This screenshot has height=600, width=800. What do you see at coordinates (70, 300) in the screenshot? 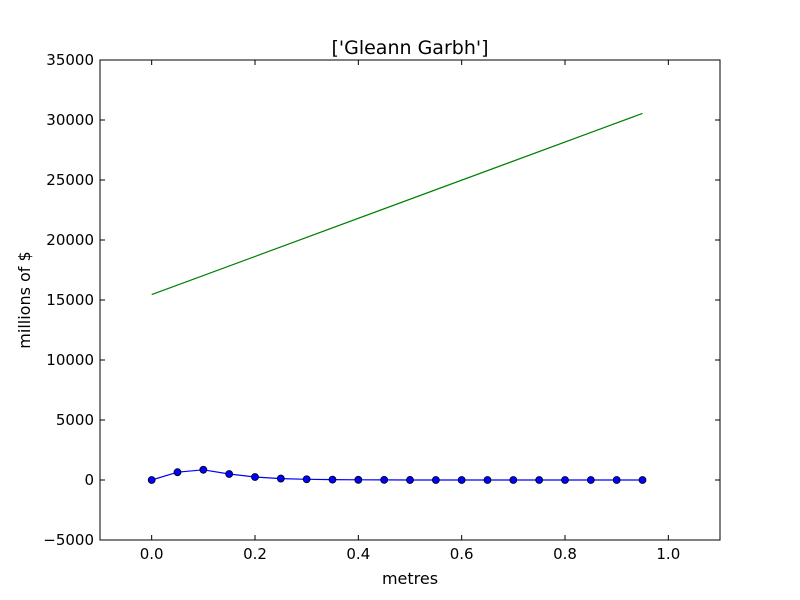
I see `y-tick-label: 15000` at bounding box center [70, 300].